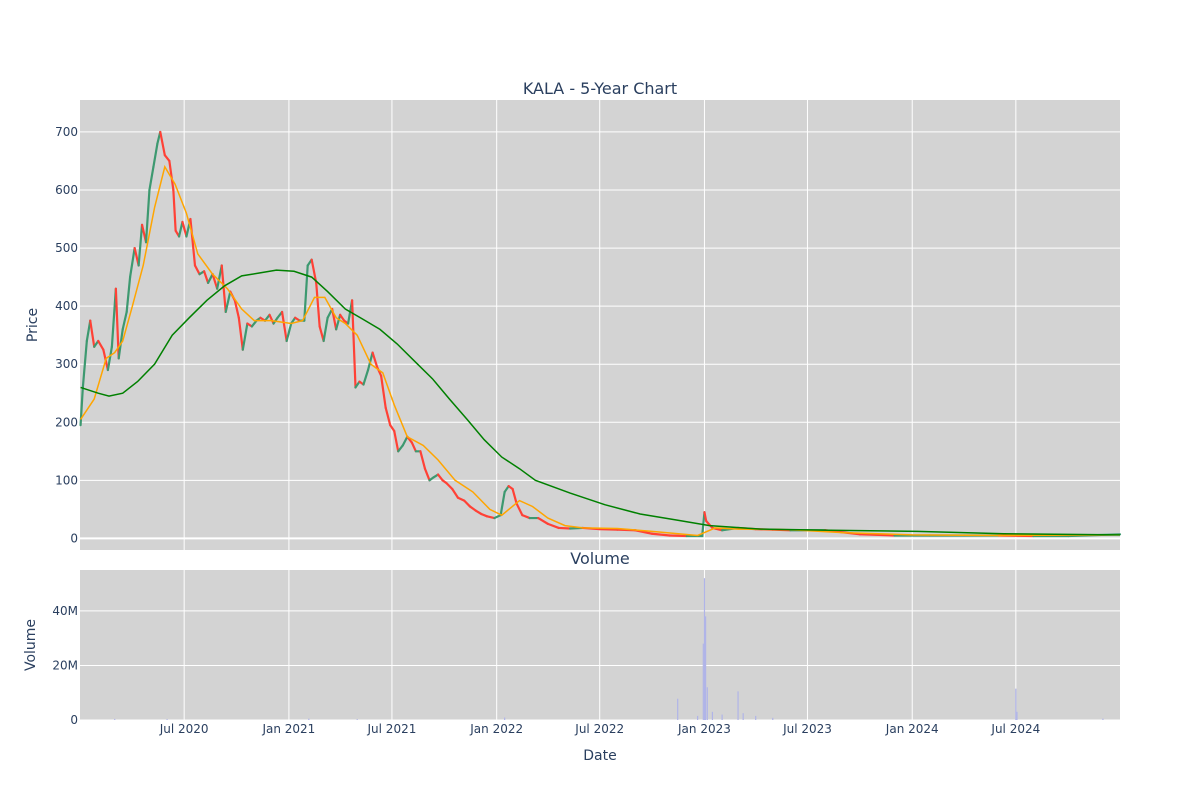 The image size is (1200, 804). Describe the element at coordinates (31, 645) in the screenshot. I see `volume-axis-title: Volume` at that location.